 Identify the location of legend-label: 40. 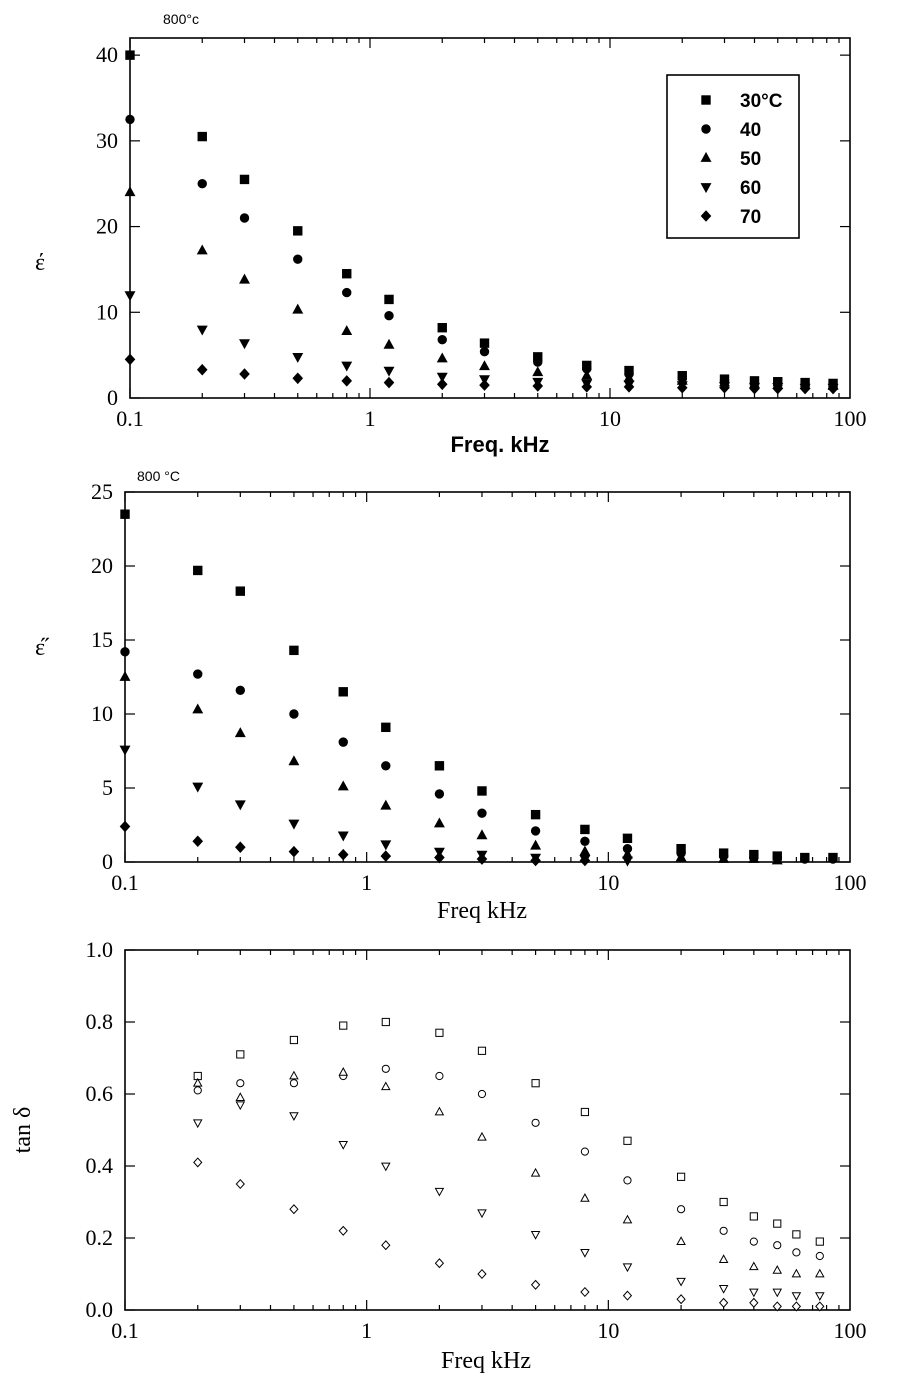
(750, 130).